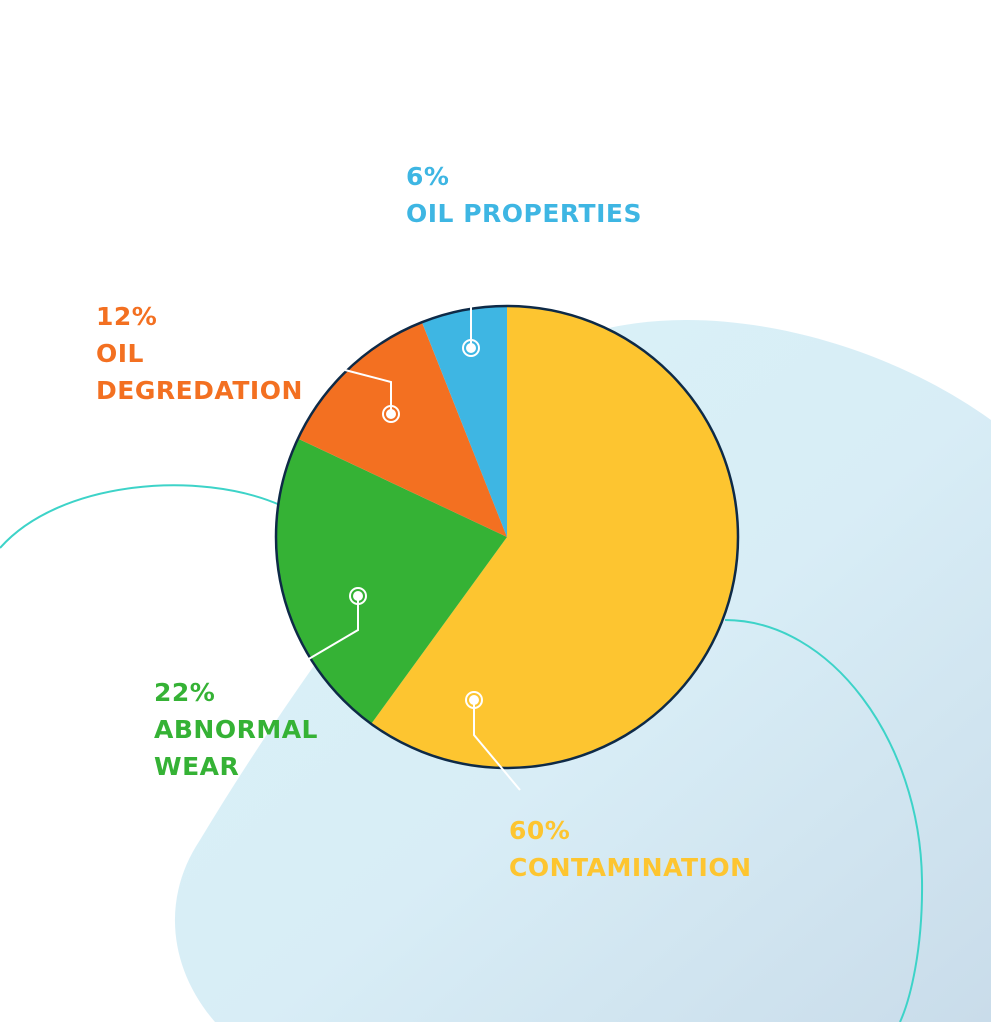  I want to click on callout-dot-oil-properties, so click(471, 348).